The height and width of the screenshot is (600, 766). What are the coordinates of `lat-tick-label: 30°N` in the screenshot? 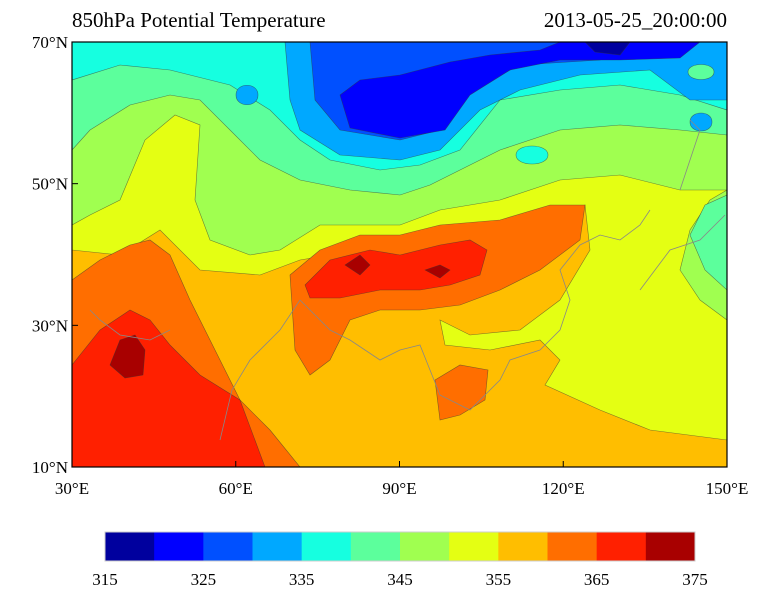 It's located at (50, 325).